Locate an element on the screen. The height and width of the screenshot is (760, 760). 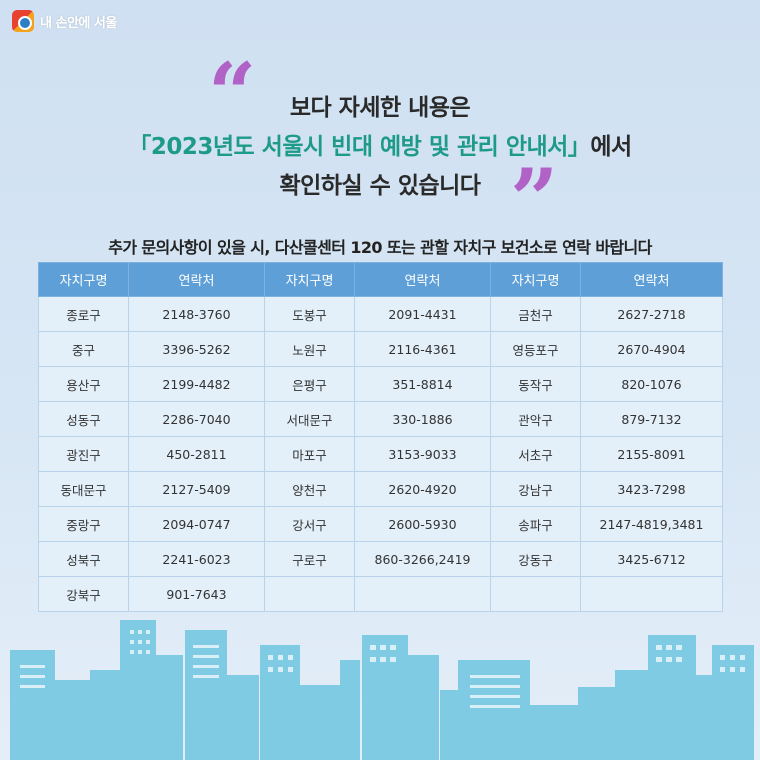
phone-number-cell: 2670-4904 is located at coordinates (651, 349).